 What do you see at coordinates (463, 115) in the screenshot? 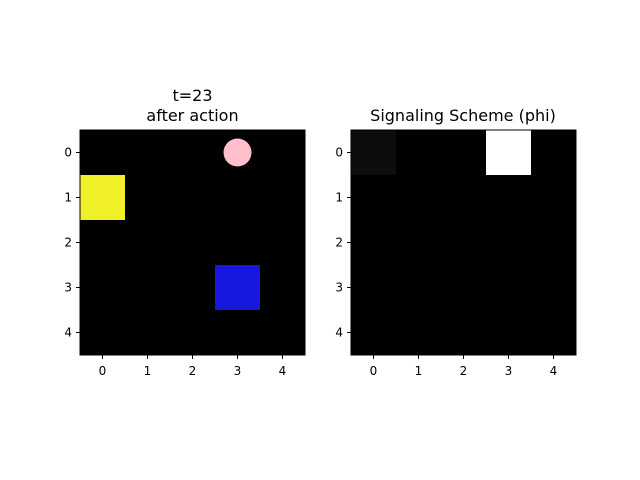
I see `phi-title: Signaling Scheme (phi)` at bounding box center [463, 115].